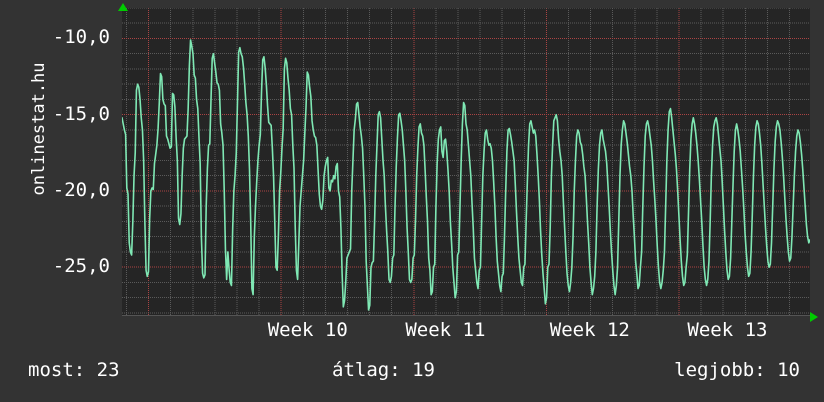 This screenshot has width=824, height=402. What do you see at coordinates (81, 266) in the screenshot?
I see `y-tick-label: -25,0` at bounding box center [81, 266].